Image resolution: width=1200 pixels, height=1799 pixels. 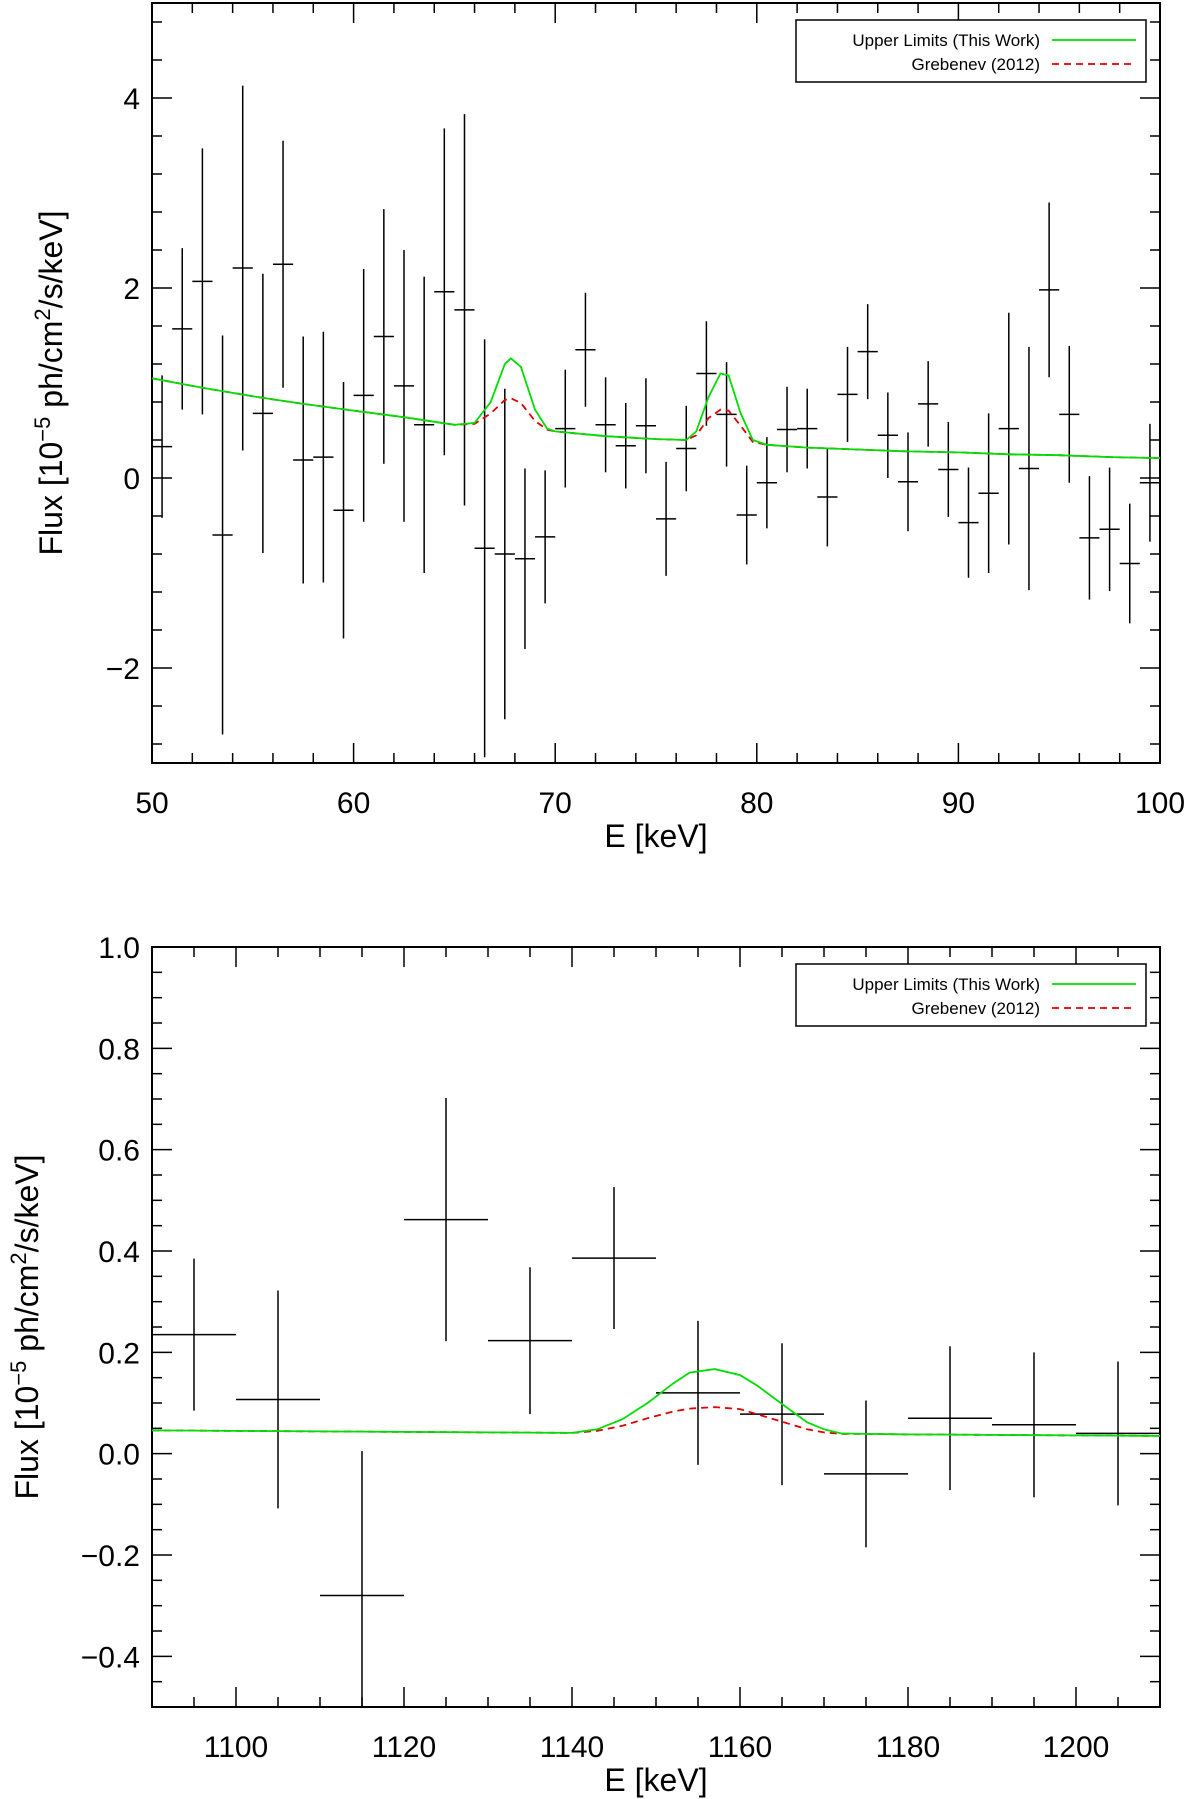 I want to click on y-tick-label: 0.6, so click(x=119, y=1151).